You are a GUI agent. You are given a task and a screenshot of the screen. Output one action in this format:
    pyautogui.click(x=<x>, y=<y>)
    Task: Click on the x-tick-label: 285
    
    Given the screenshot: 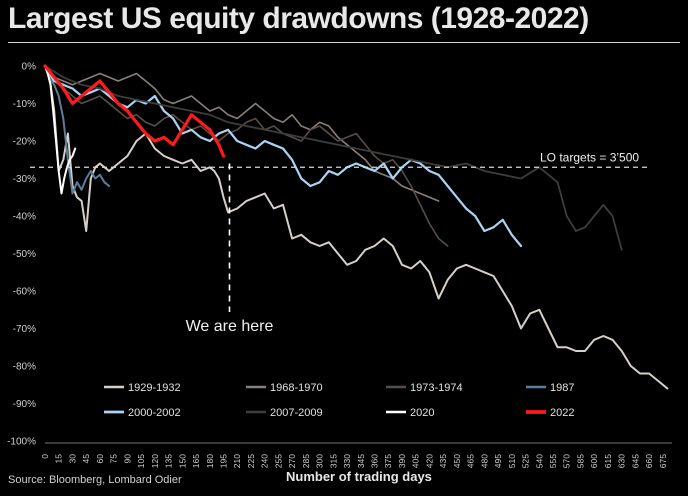 What is the action you would take?
    pyautogui.click(x=306, y=461)
    